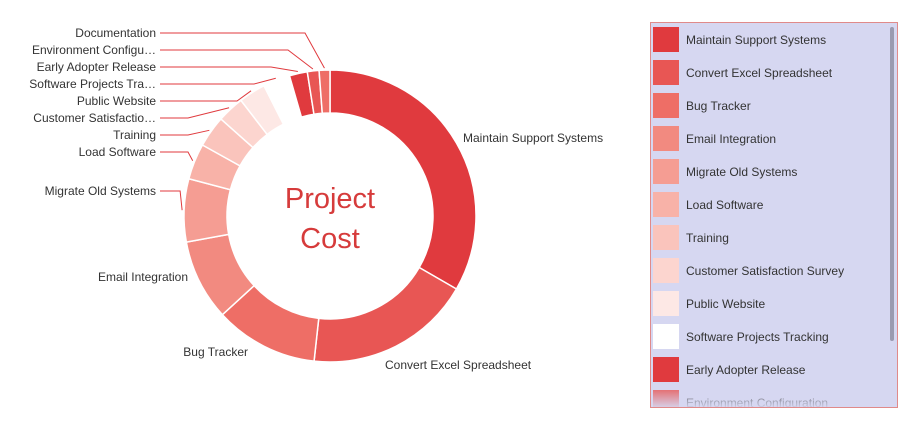 This screenshot has height=425, width=914. I want to click on legend-label: Bug Tracker, so click(718, 105).